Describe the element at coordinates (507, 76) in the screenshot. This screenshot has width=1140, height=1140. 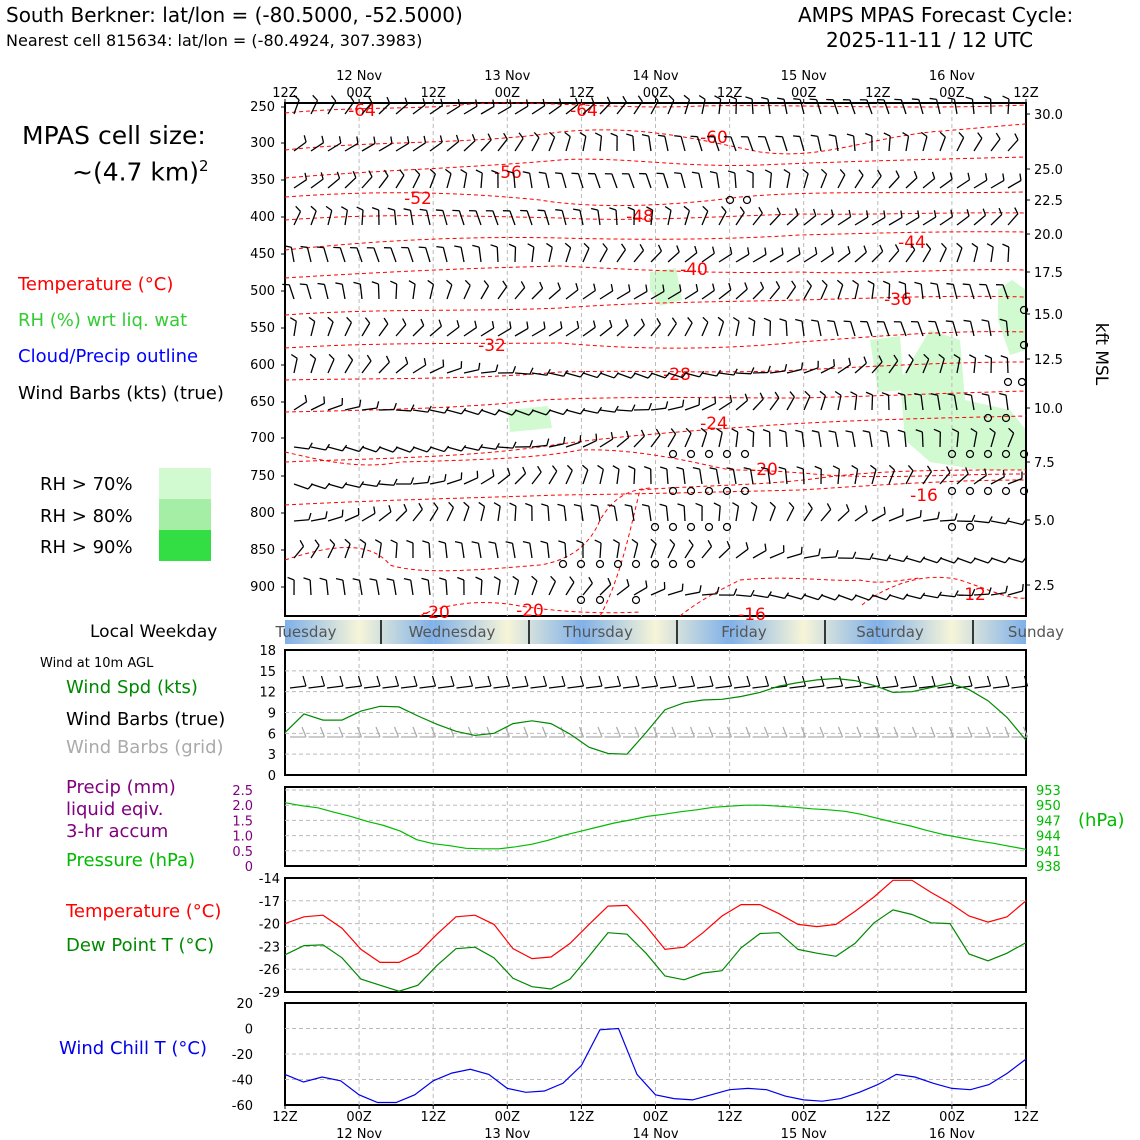
I see `top-date-label: 13 Nov` at that location.